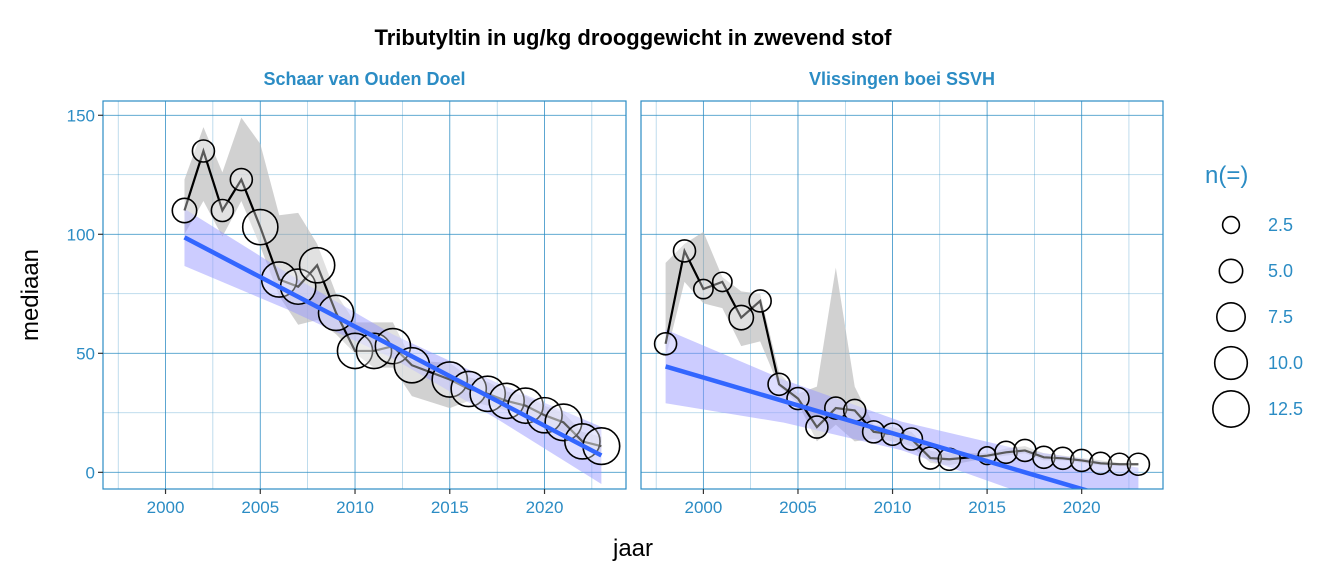 The width and height of the screenshot is (1344, 581). Describe the element at coordinates (902, 79) in the screenshot. I see `panel-title: Vlissingen boei SSVH` at that location.